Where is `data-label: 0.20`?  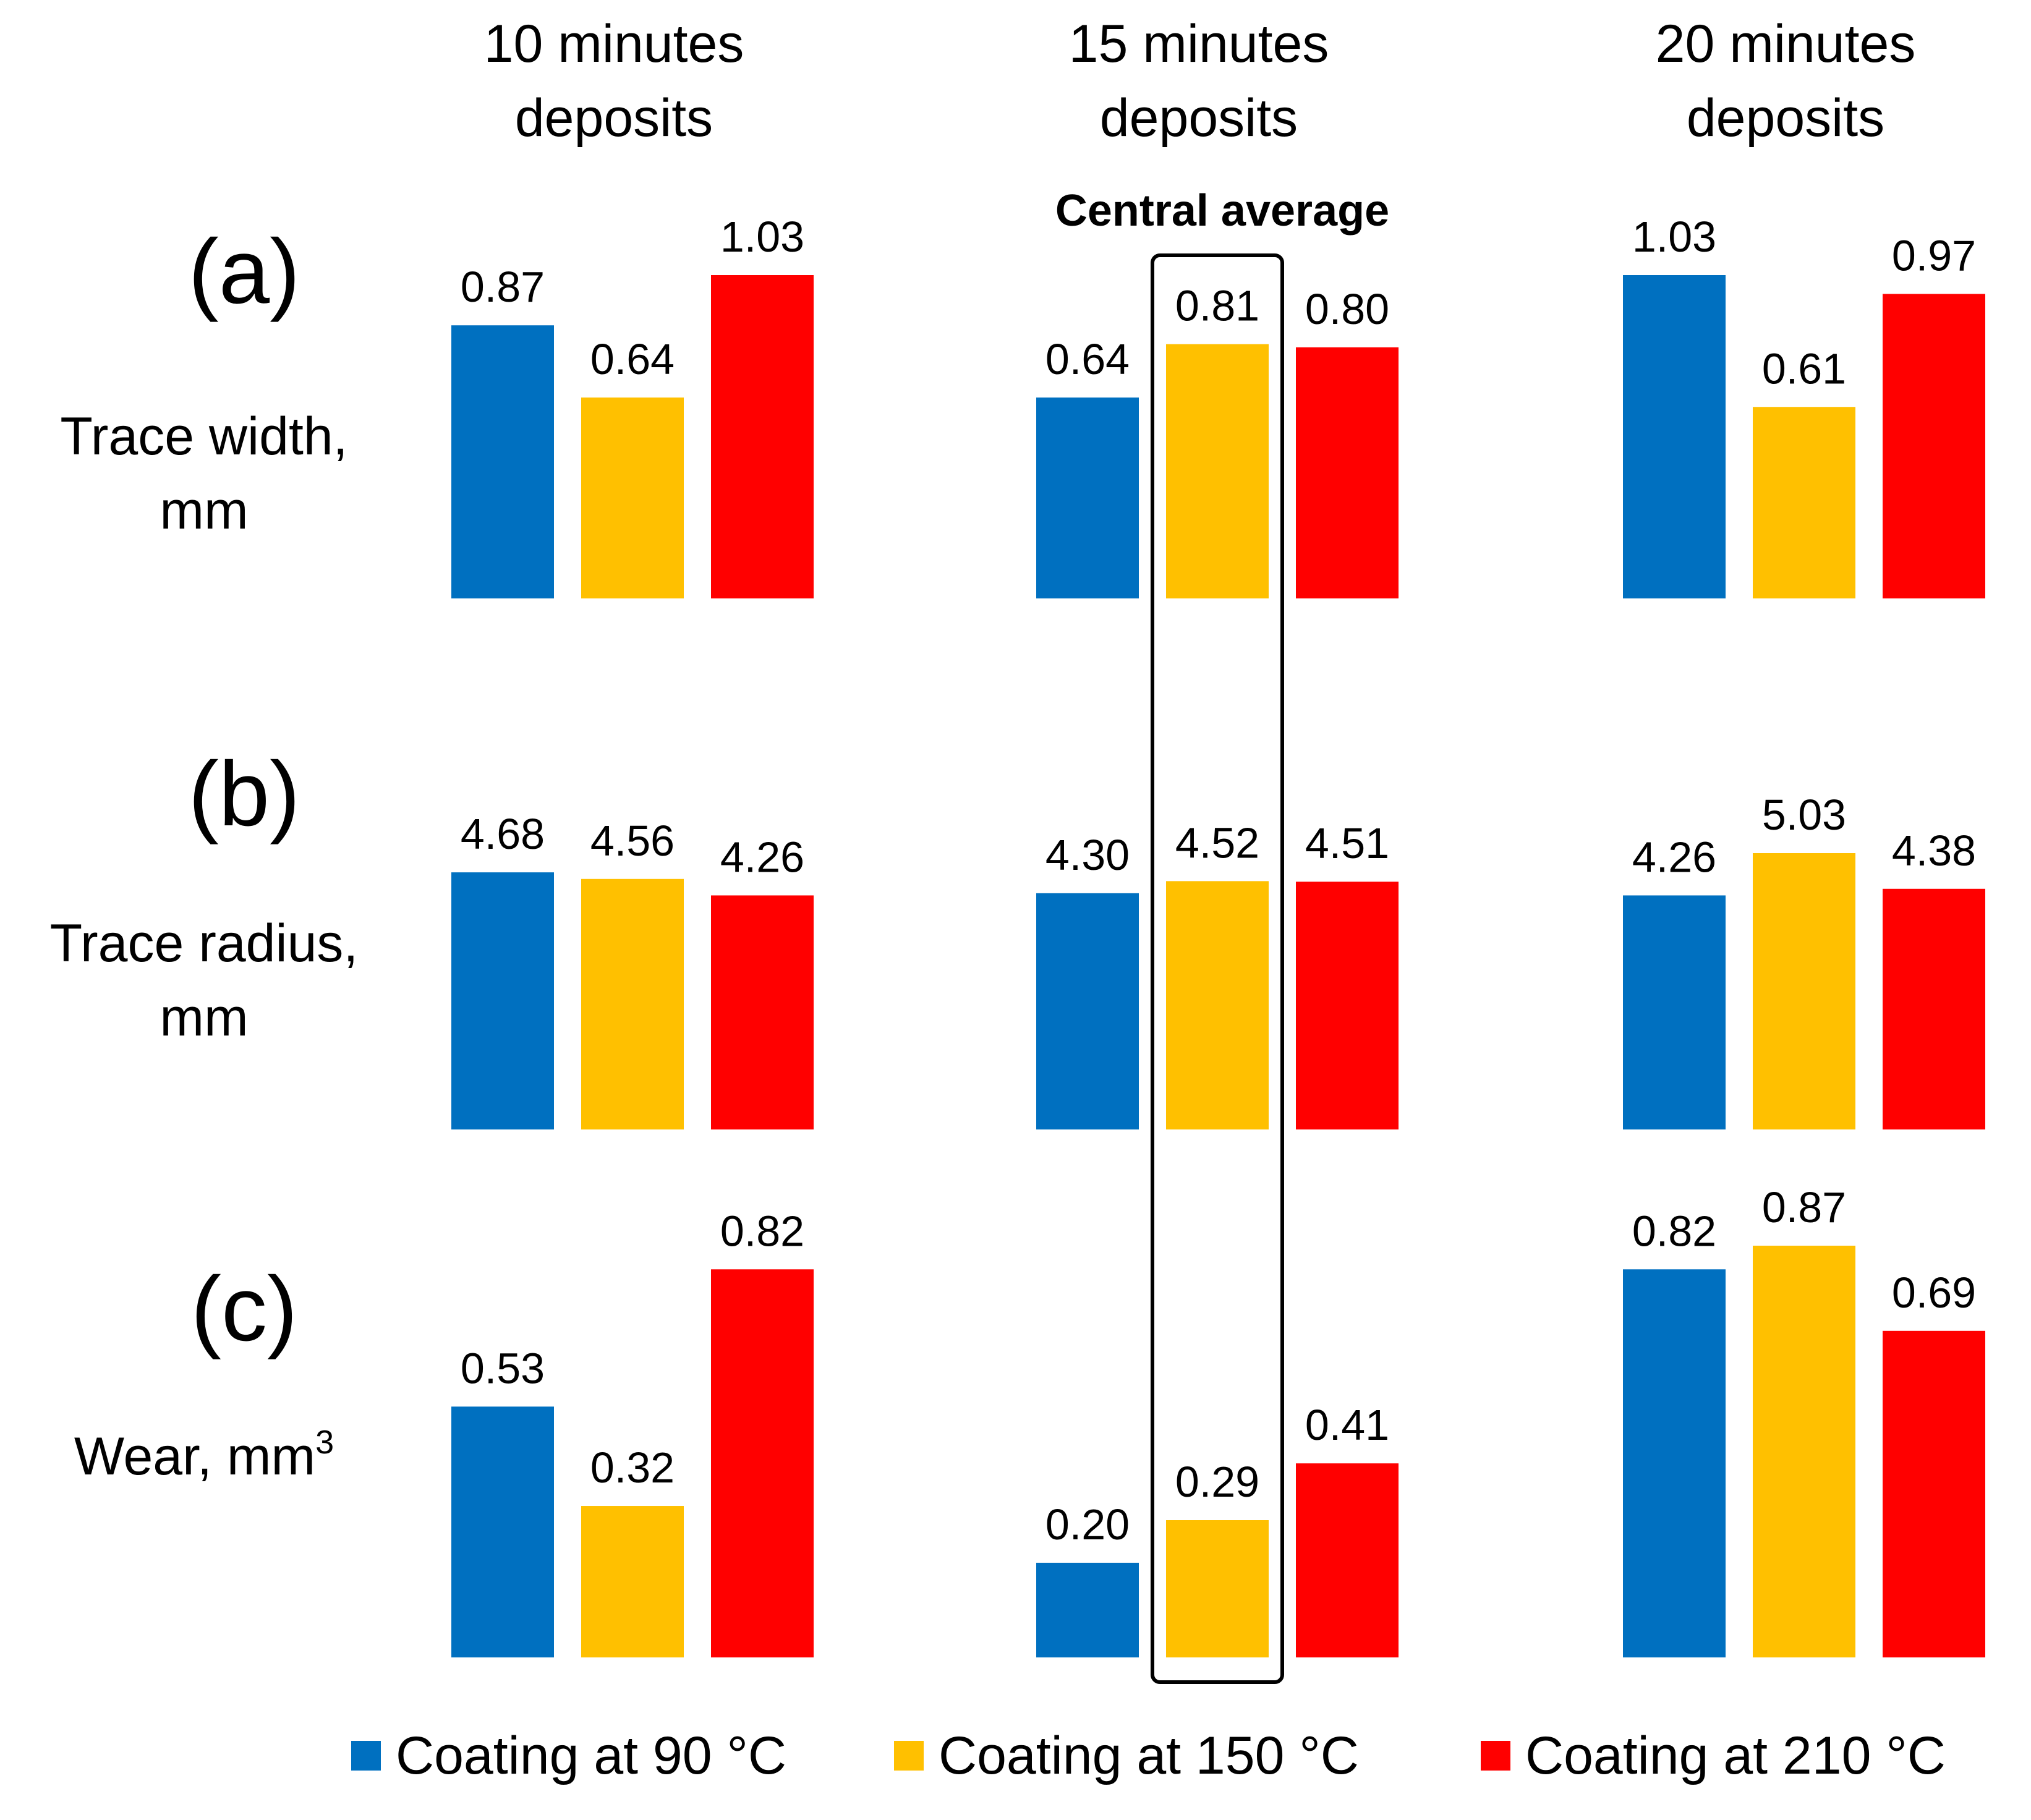 data-label: 0.20 is located at coordinates (1087, 1524).